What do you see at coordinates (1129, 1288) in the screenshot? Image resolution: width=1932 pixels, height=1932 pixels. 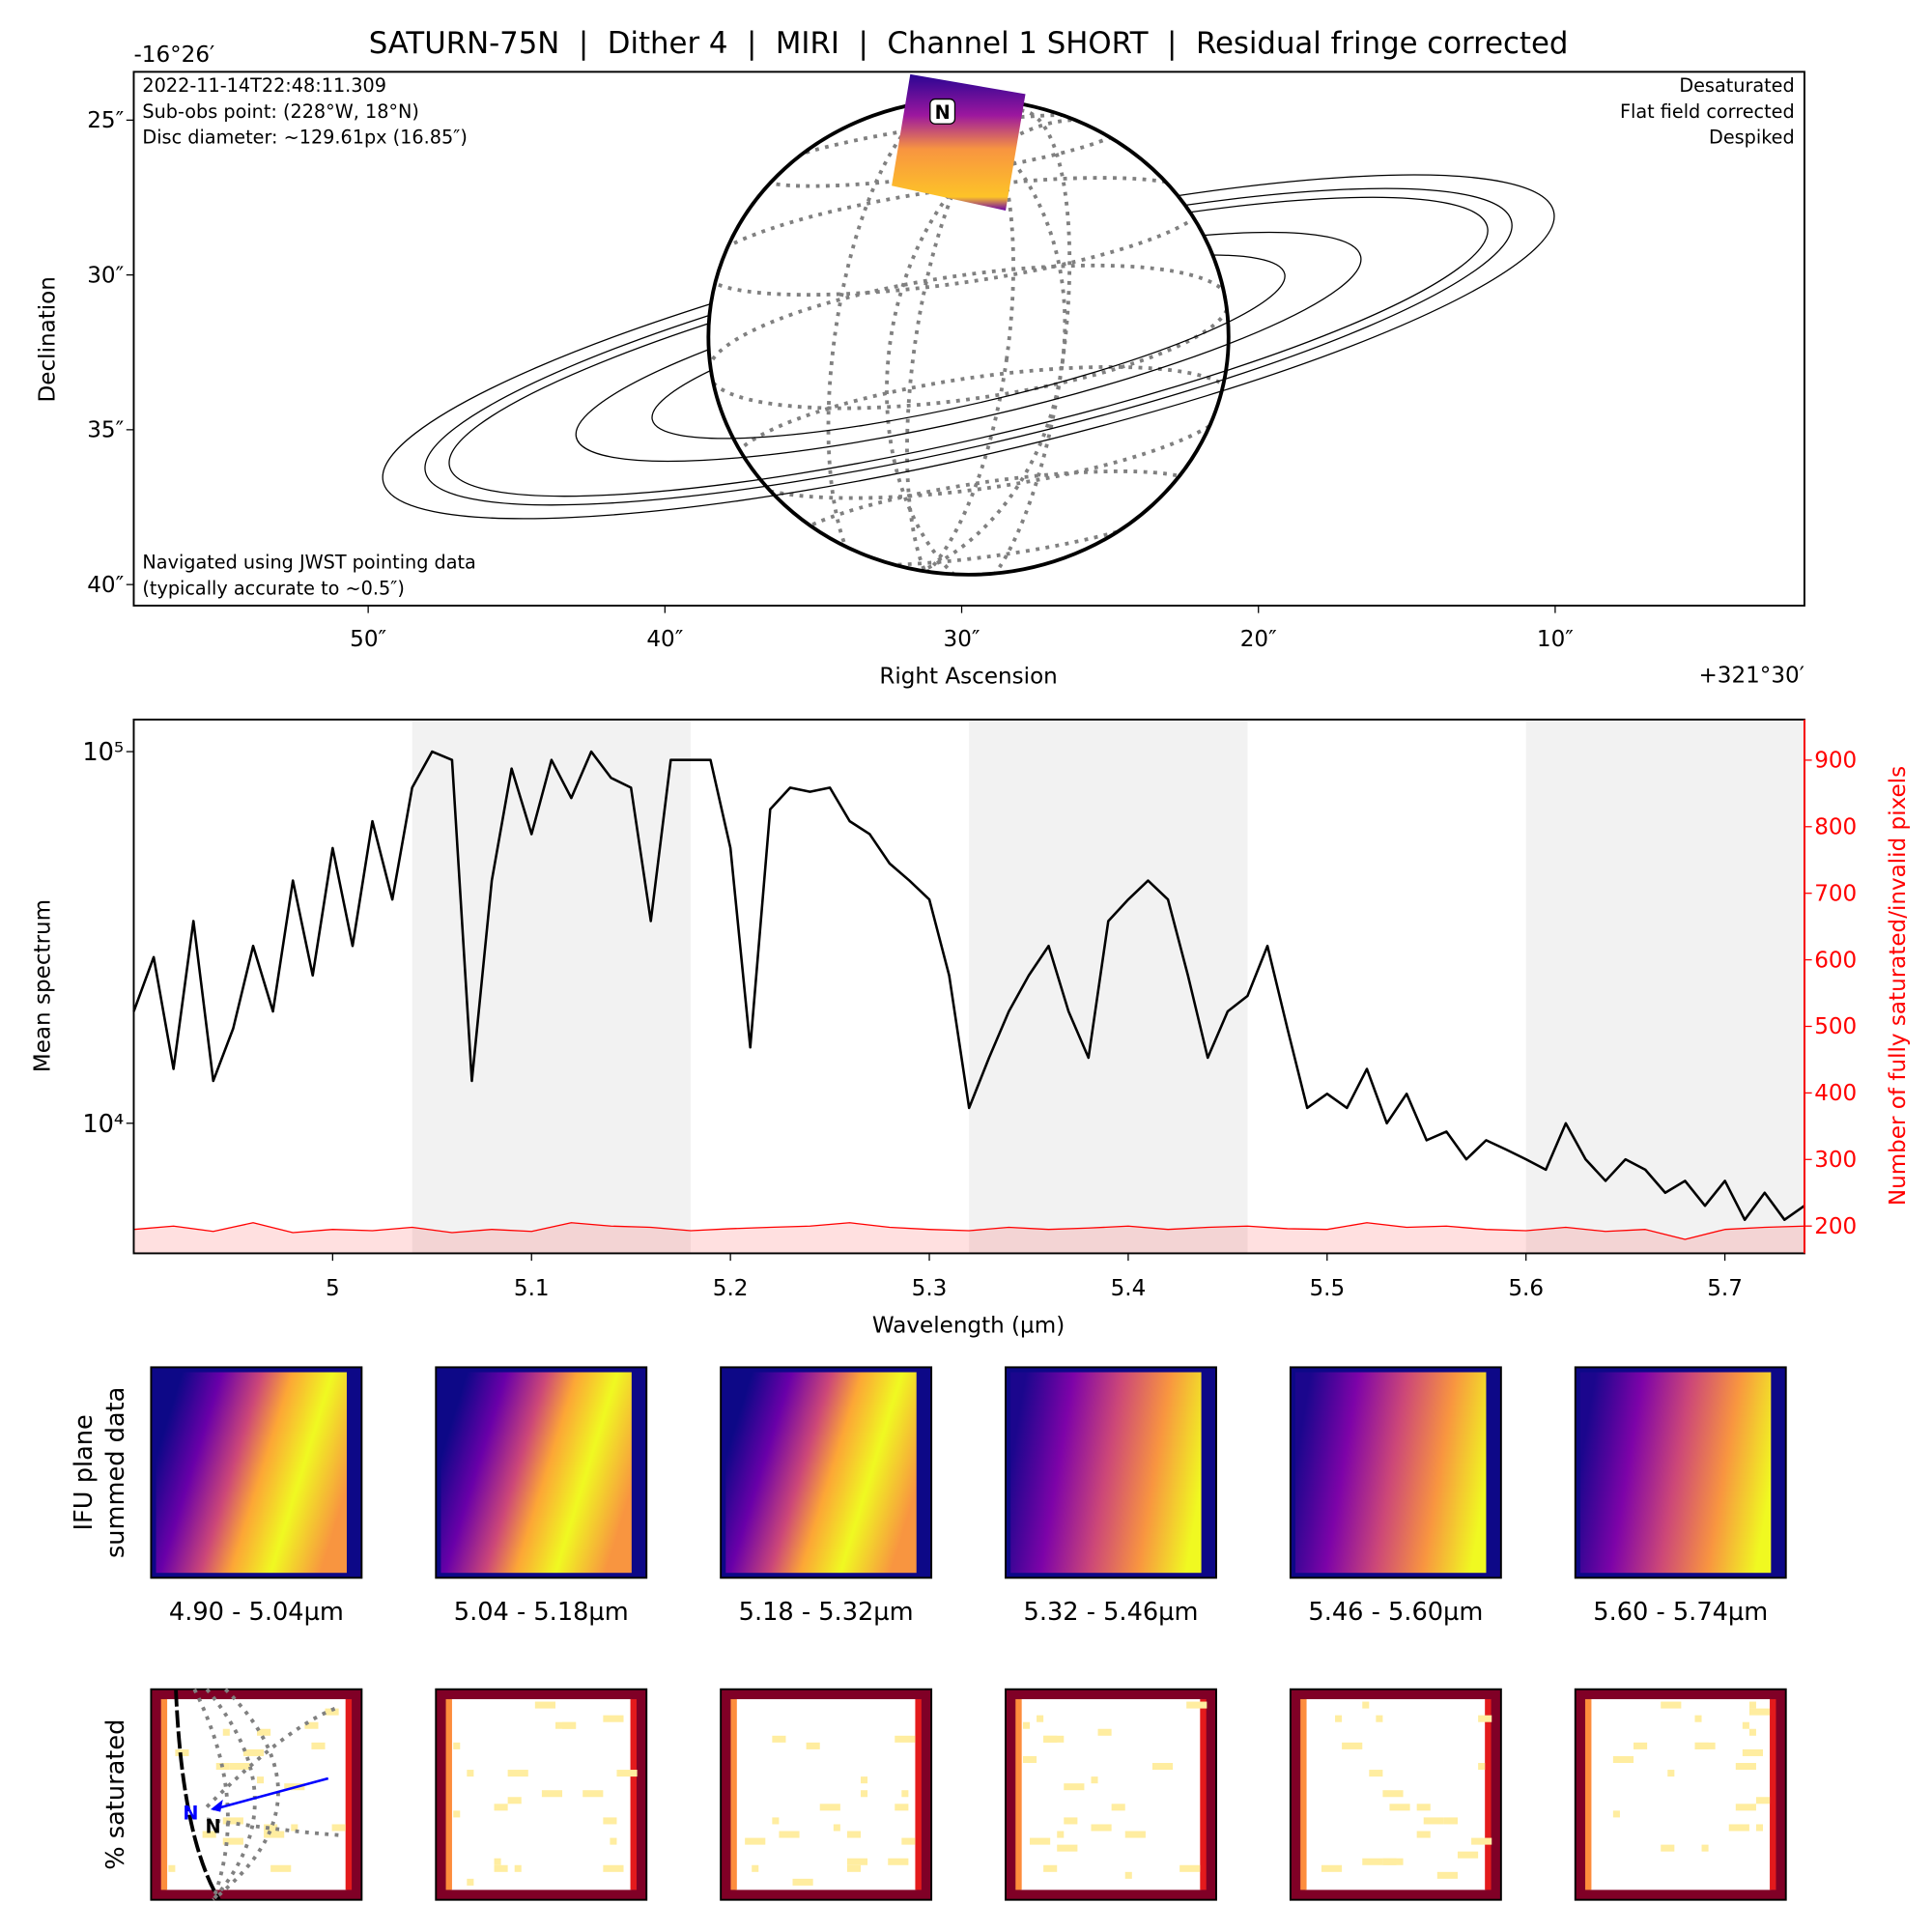 I see `x-tick-label: 5.4` at bounding box center [1129, 1288].